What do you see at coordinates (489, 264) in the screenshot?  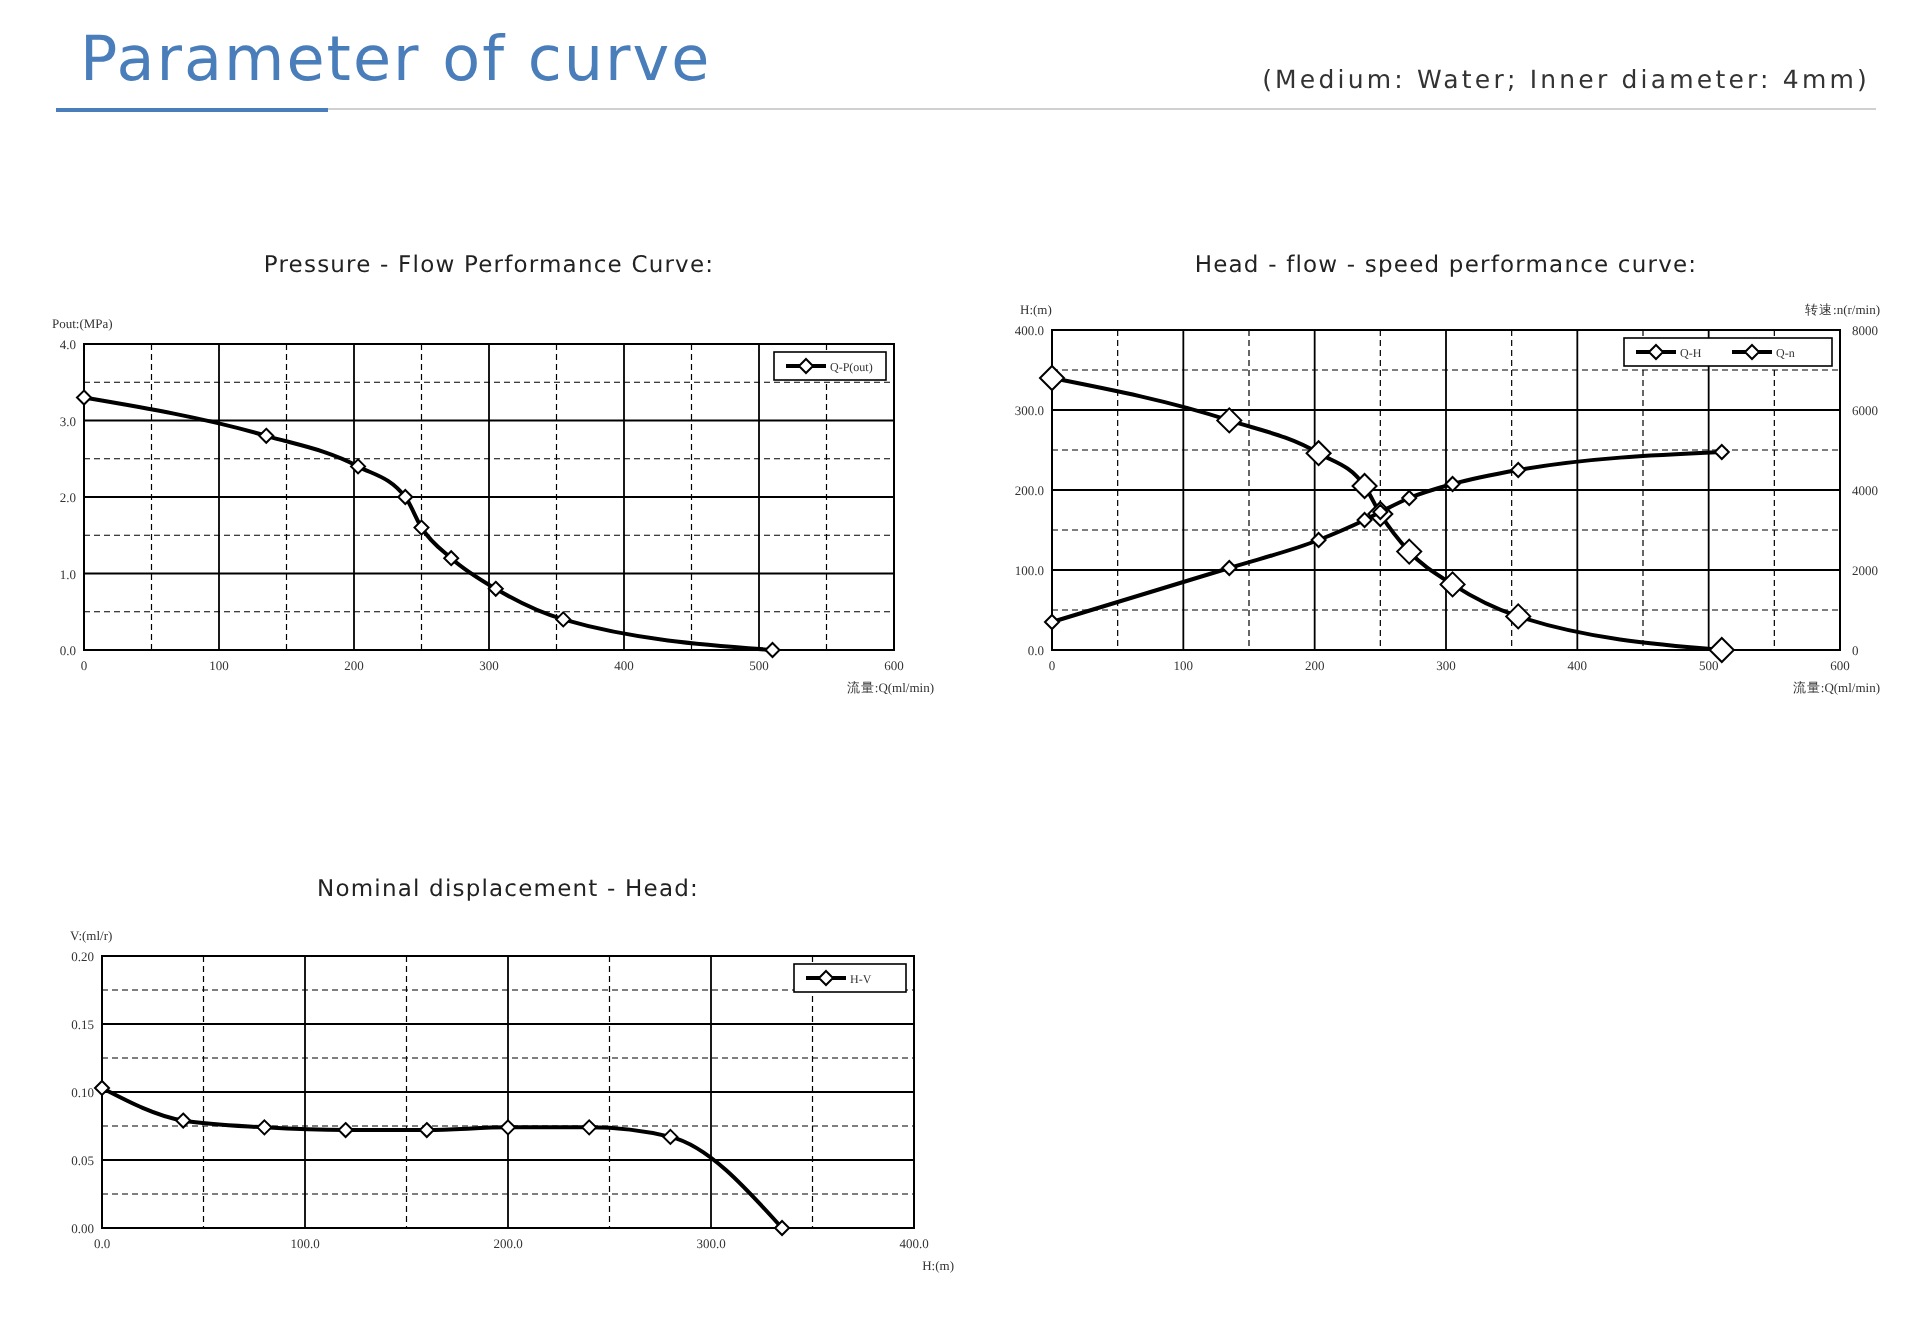 I see `chart-title: Pressure - Flow Performance Curve:` at bounding box center [489, 264].